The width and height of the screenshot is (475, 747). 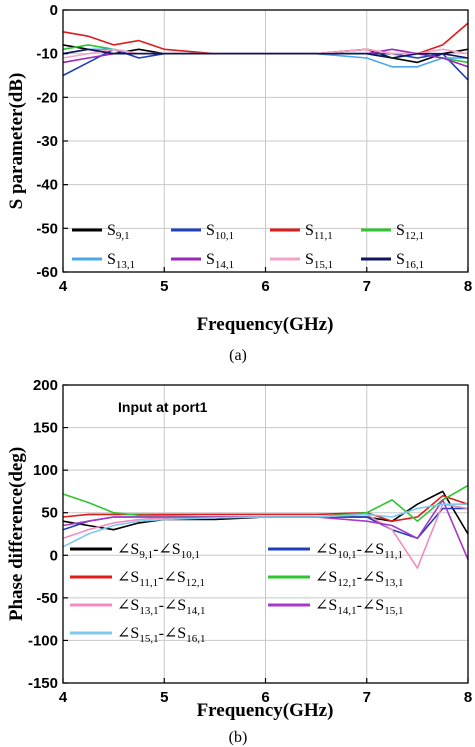 I want to click on panel-a-series, so click(x=265, y=51).